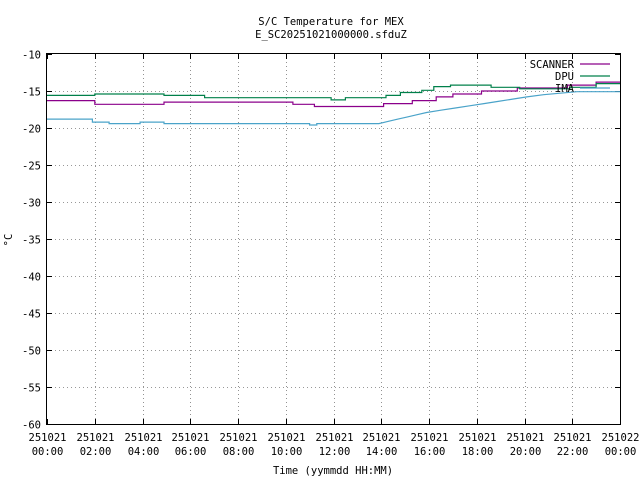  Describe the element at coordinates (31, 204) in the screenshot. I see `y-tick-label: -30` at that location.